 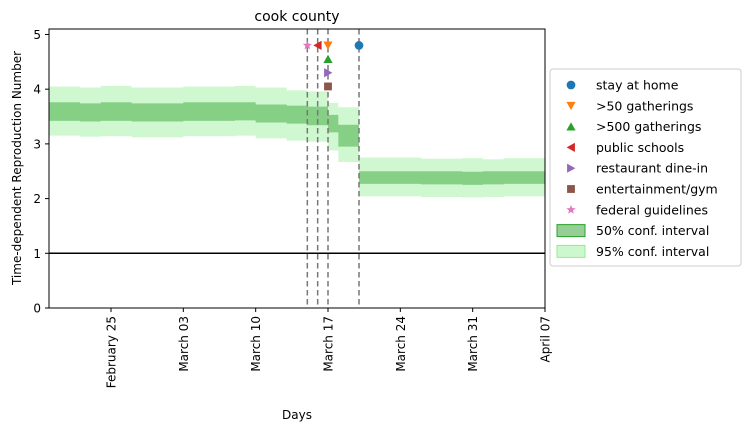 I want to click on legend-label: >50 gatherings, so click(x=644, y=105).